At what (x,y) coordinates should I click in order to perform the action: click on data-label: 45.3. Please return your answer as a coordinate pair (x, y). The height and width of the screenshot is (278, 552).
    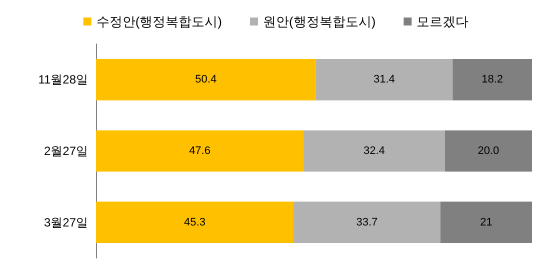
    Looking at the image, I should click on (195, 222).